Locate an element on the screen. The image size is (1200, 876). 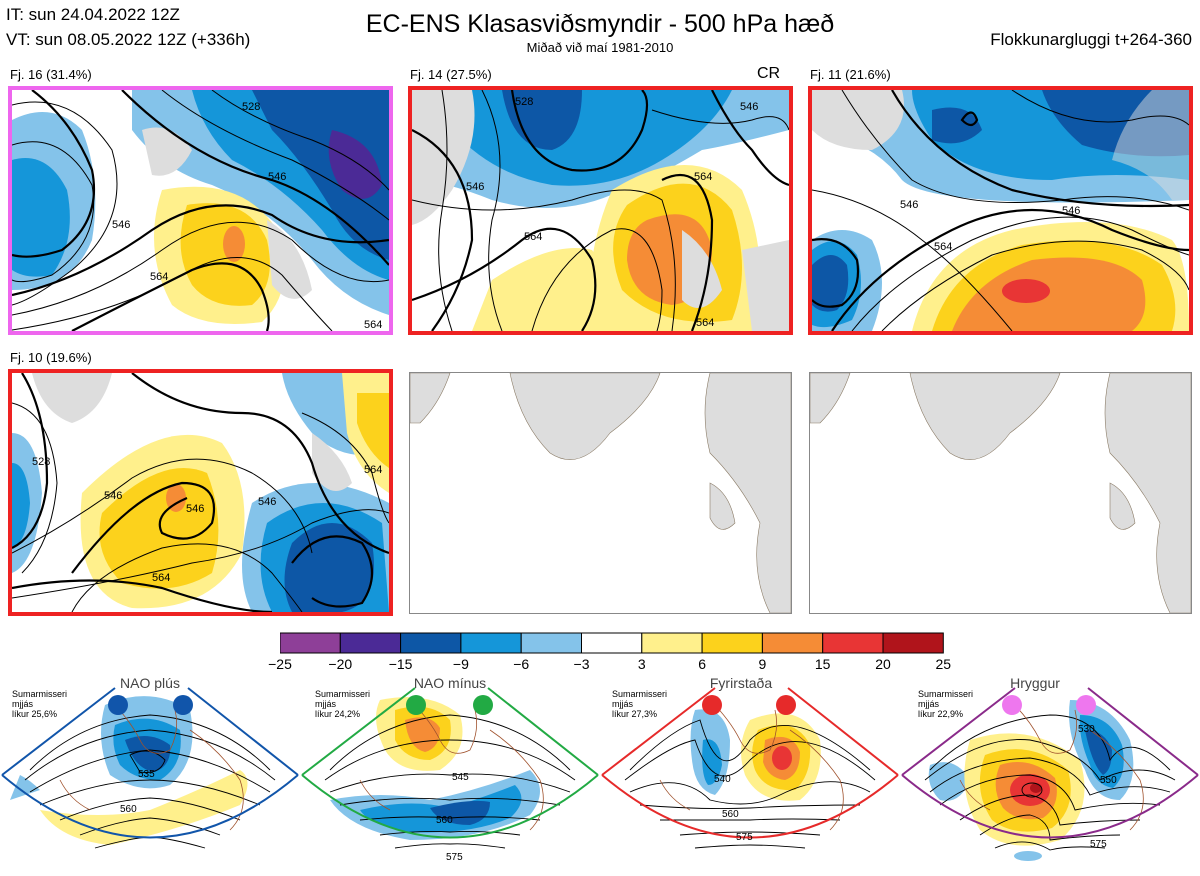
cluster-map-2: 528 546 546 564 564 564 is located at coordinates (600, 210).